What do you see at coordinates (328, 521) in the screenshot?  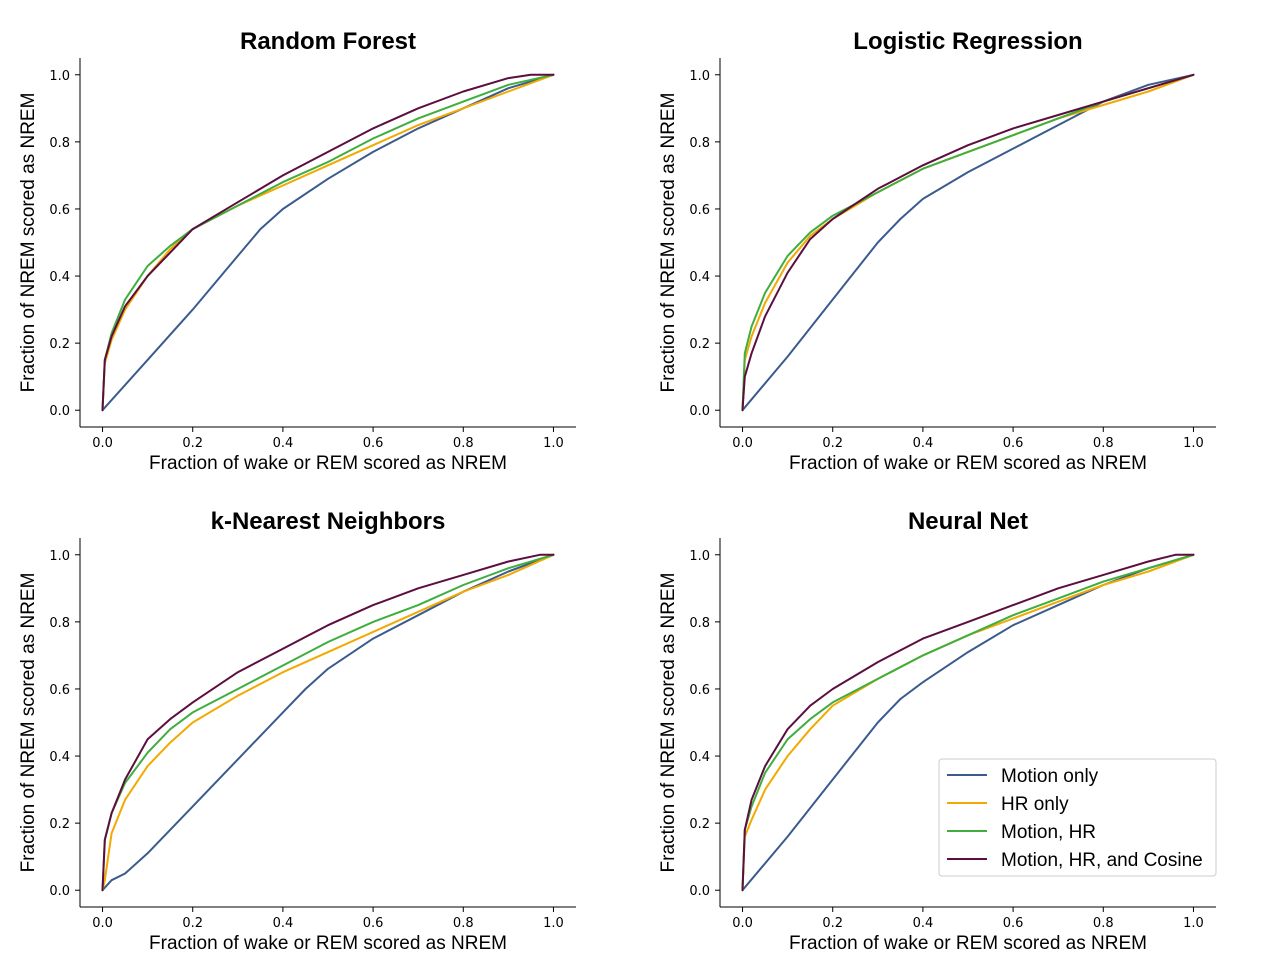 I see `panel-title: k-Nearest Neighbors` at bounding box center [328, 521].